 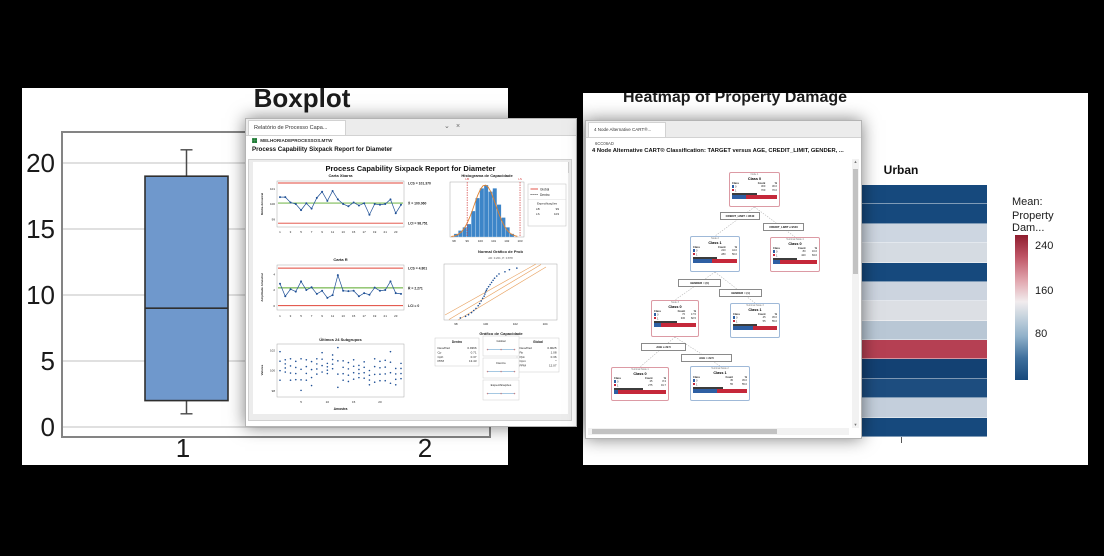 What do you see at coordinates (855, 221) in the screenshot?
I see `vertical-scroll-thumb` at bounding box center [855, 221].